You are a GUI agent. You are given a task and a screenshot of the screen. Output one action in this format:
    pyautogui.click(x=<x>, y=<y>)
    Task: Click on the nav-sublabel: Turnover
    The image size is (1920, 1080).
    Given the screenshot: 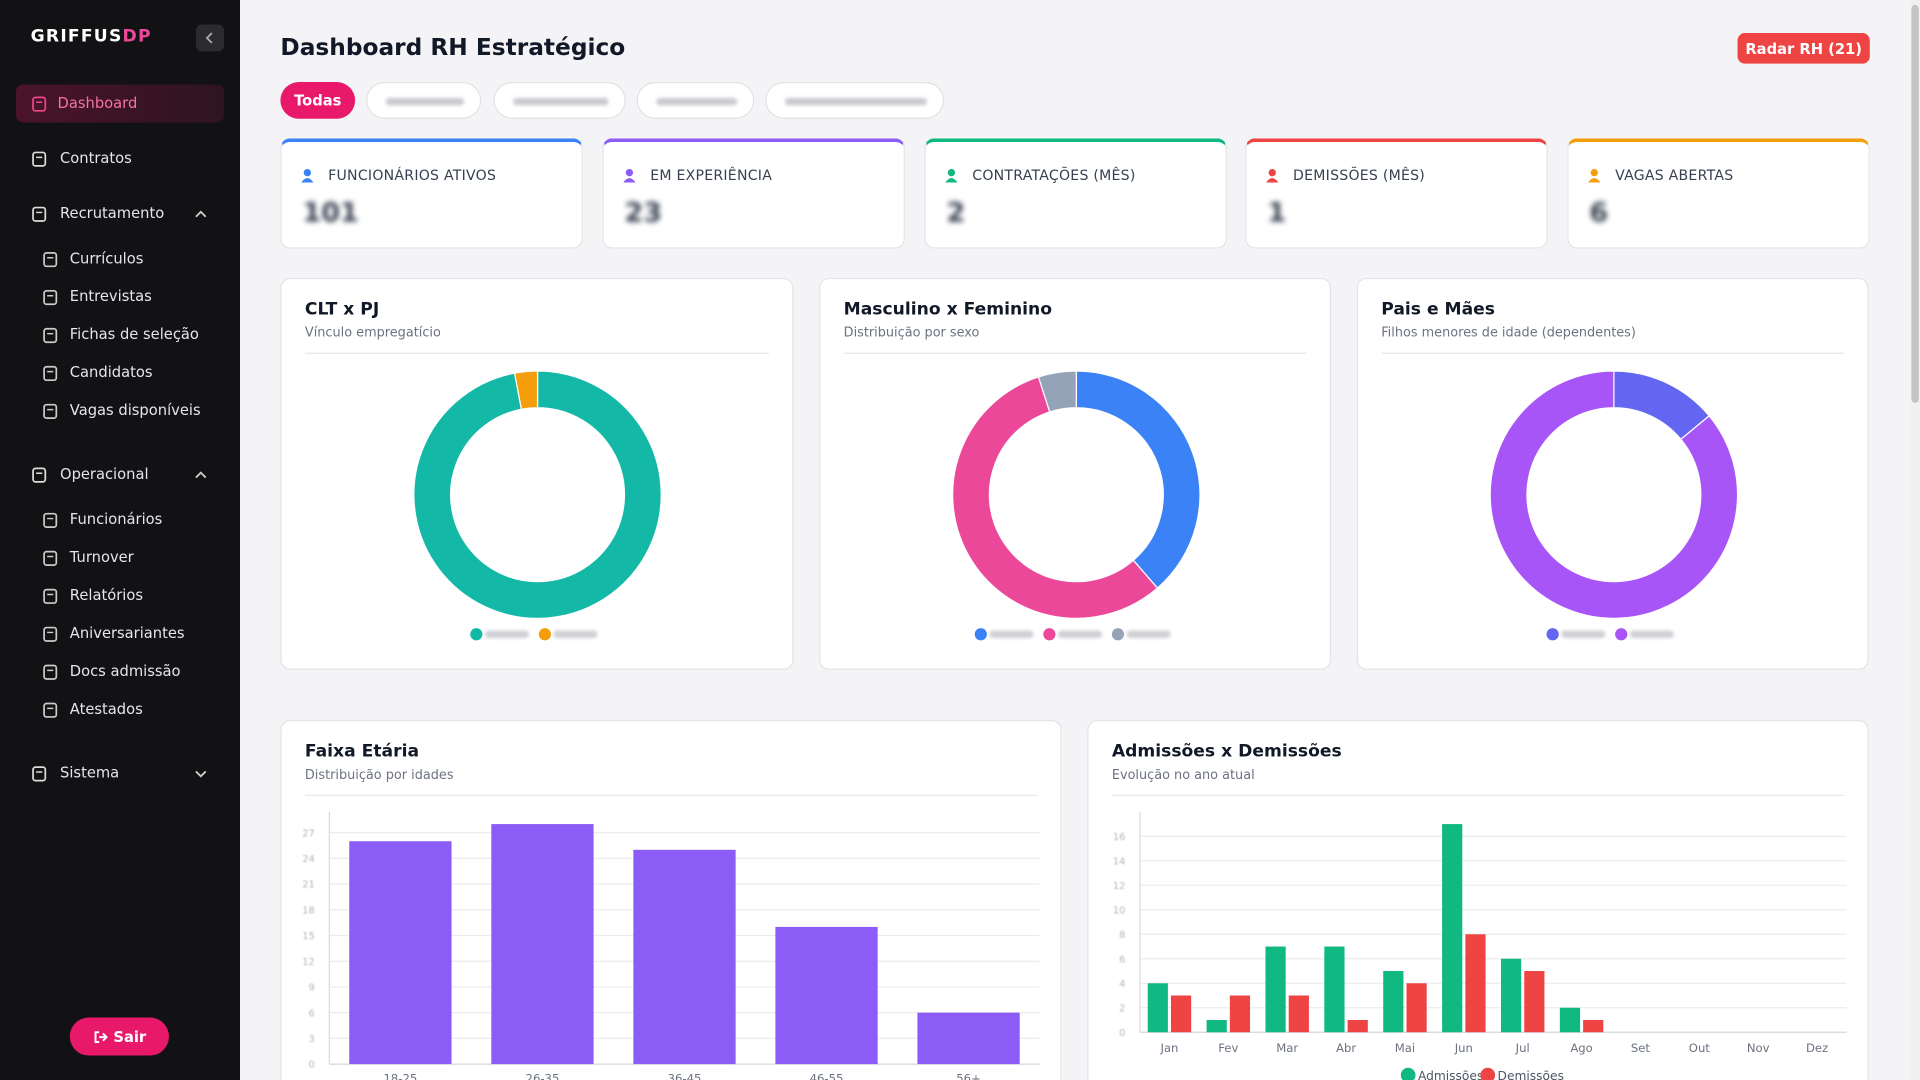 What is the action you would take?
    pyautogui.click(x=101, y=557)
    